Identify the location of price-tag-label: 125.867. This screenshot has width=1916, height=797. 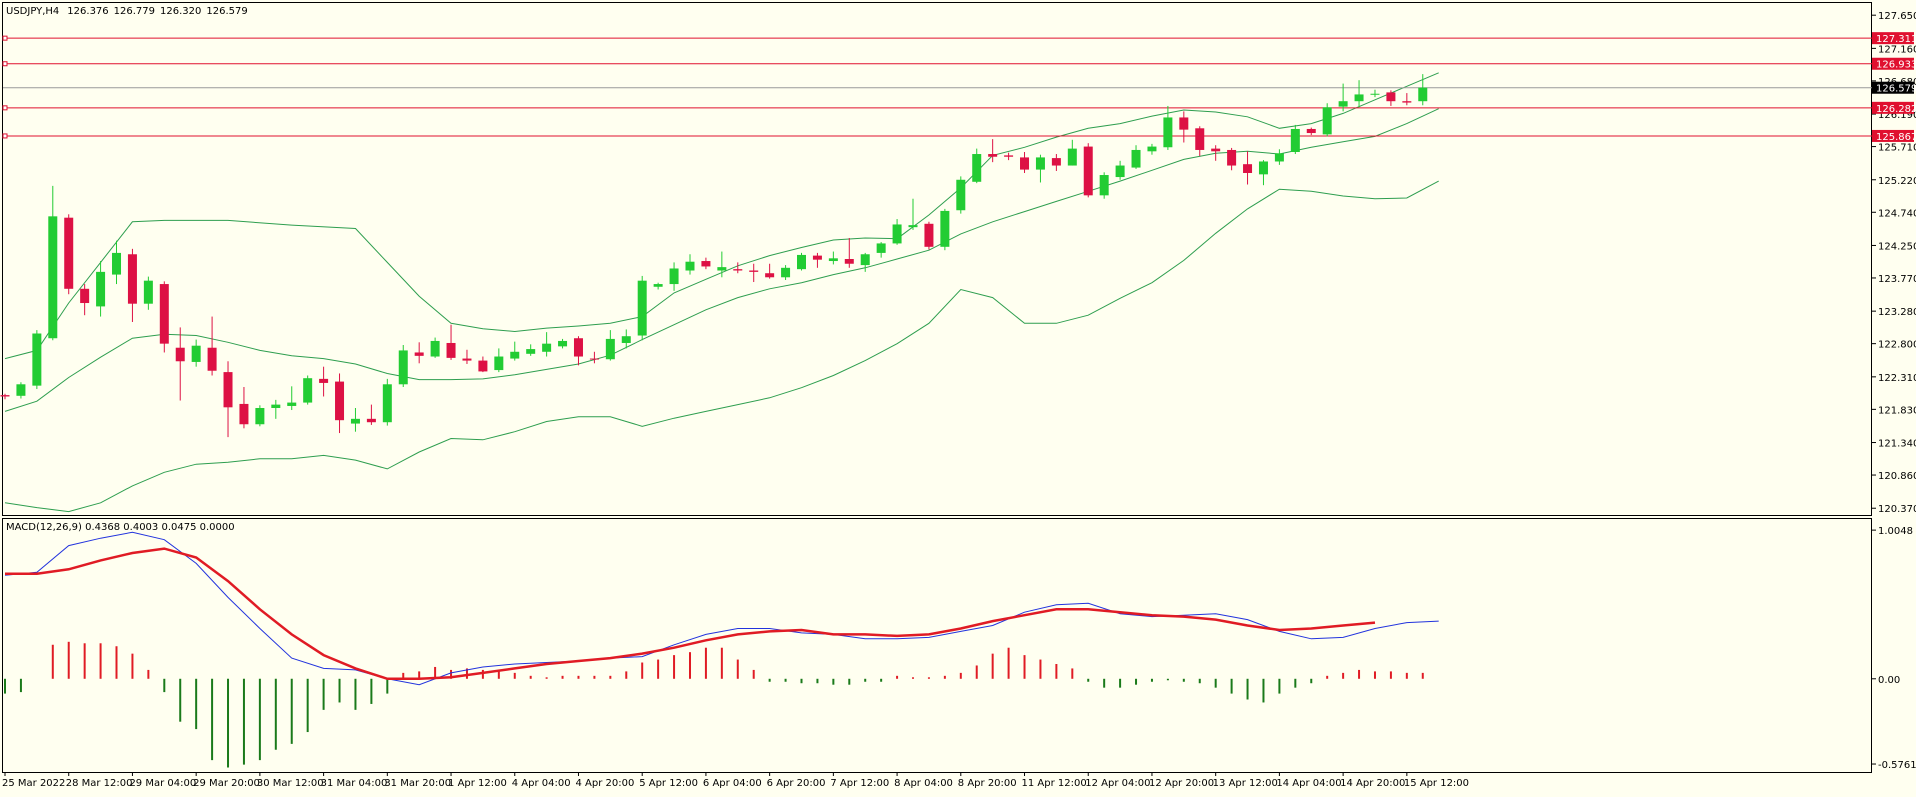
(1896, 137).